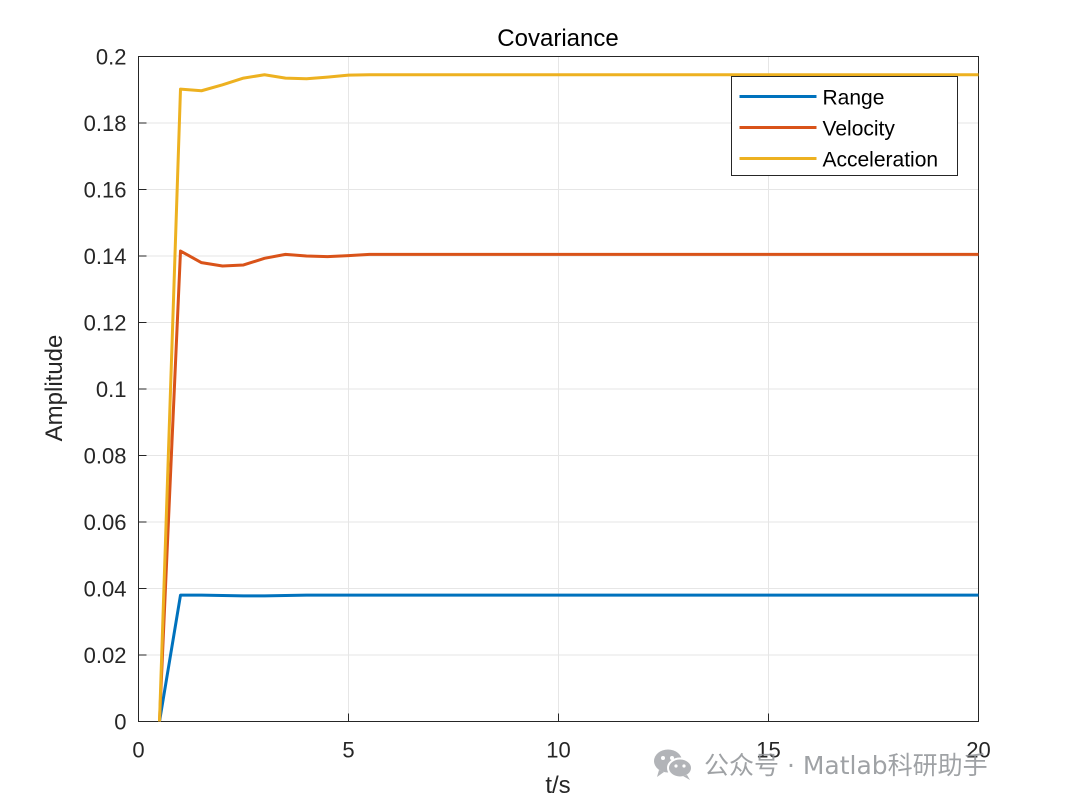 This screenshot has height=806, width=1080. I want to click on legend-label-velocity: Velocity, so click(859, 129).